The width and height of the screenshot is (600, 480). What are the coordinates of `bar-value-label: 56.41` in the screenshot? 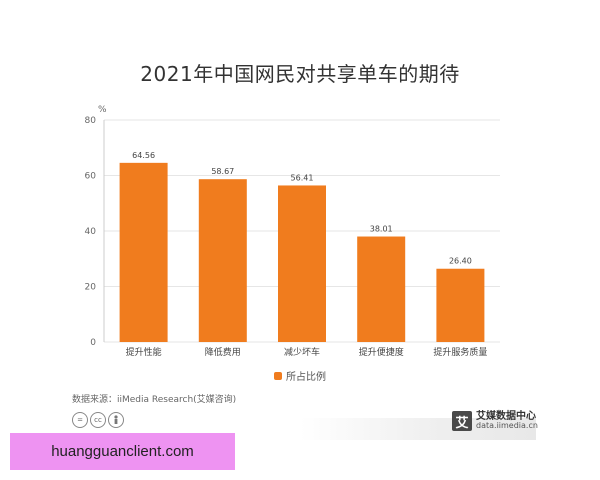 It's located at (302, 177).